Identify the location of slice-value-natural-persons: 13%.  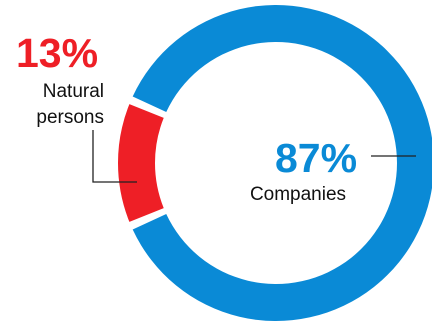
(57, 53).